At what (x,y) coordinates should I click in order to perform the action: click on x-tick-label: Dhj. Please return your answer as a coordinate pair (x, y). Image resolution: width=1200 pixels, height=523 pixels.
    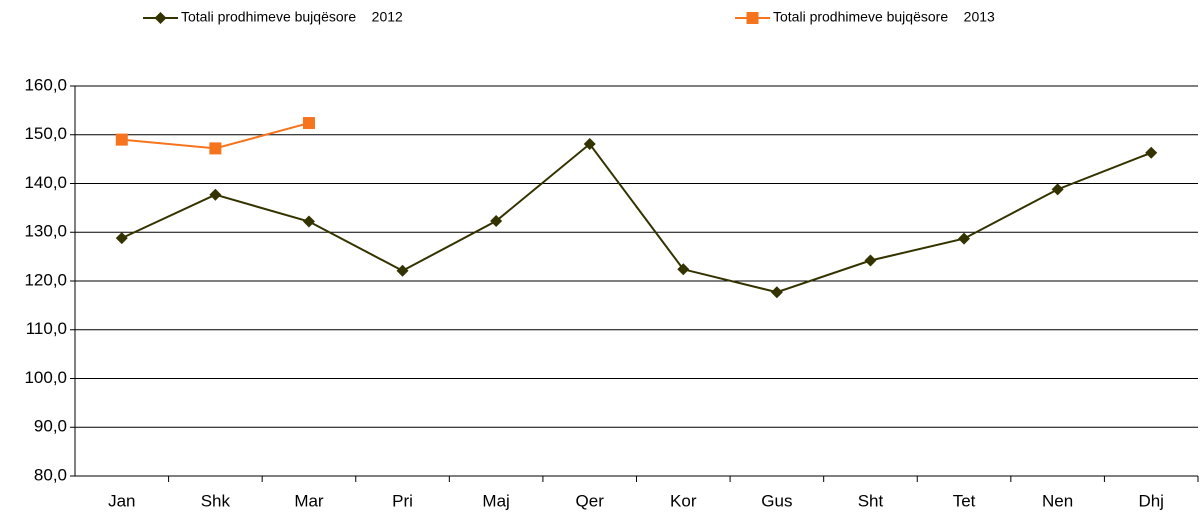
    Looking at the image, I should click on (1151, 500).